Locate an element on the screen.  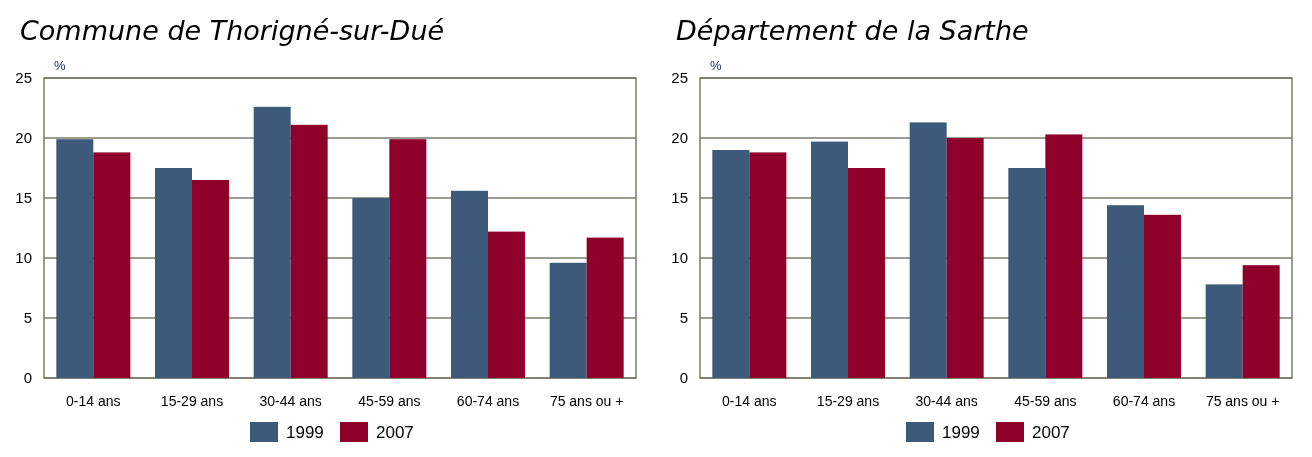
chart-title: Commune de Thorigné-sur-Dué is located at coordinates (232, 30).